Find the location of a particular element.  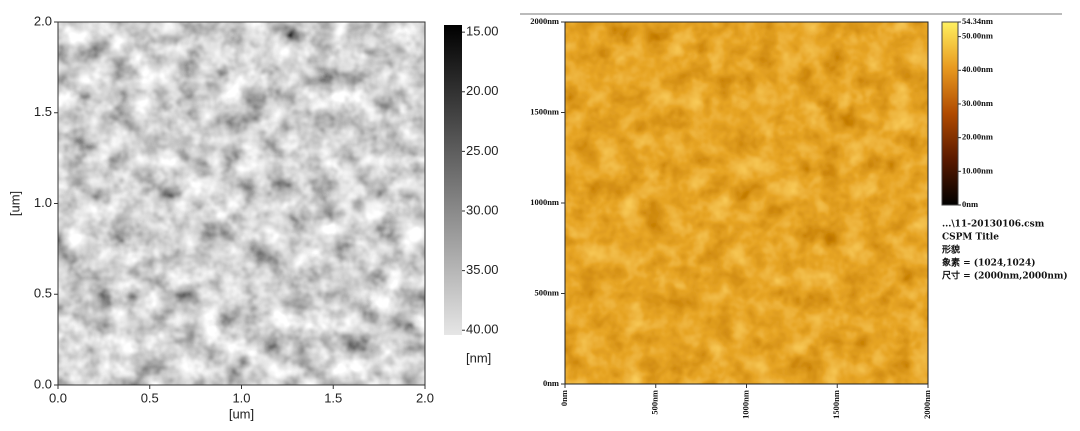

colorbar-tick-label: 35.00 is located at coordinates (482, 269).